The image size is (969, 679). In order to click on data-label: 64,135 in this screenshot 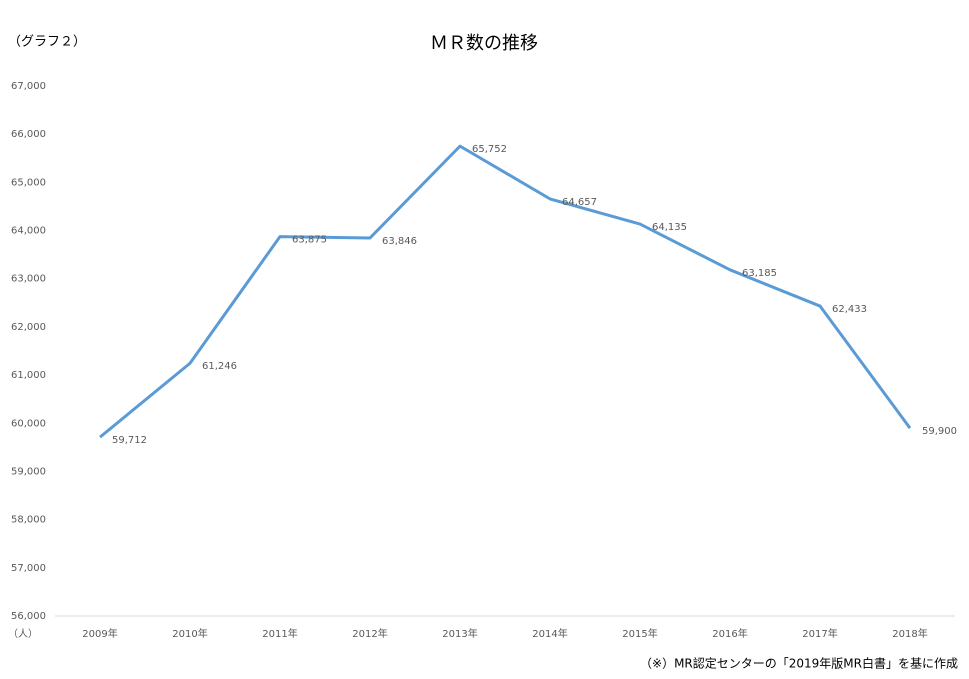, I will do `click(669, 227)`.